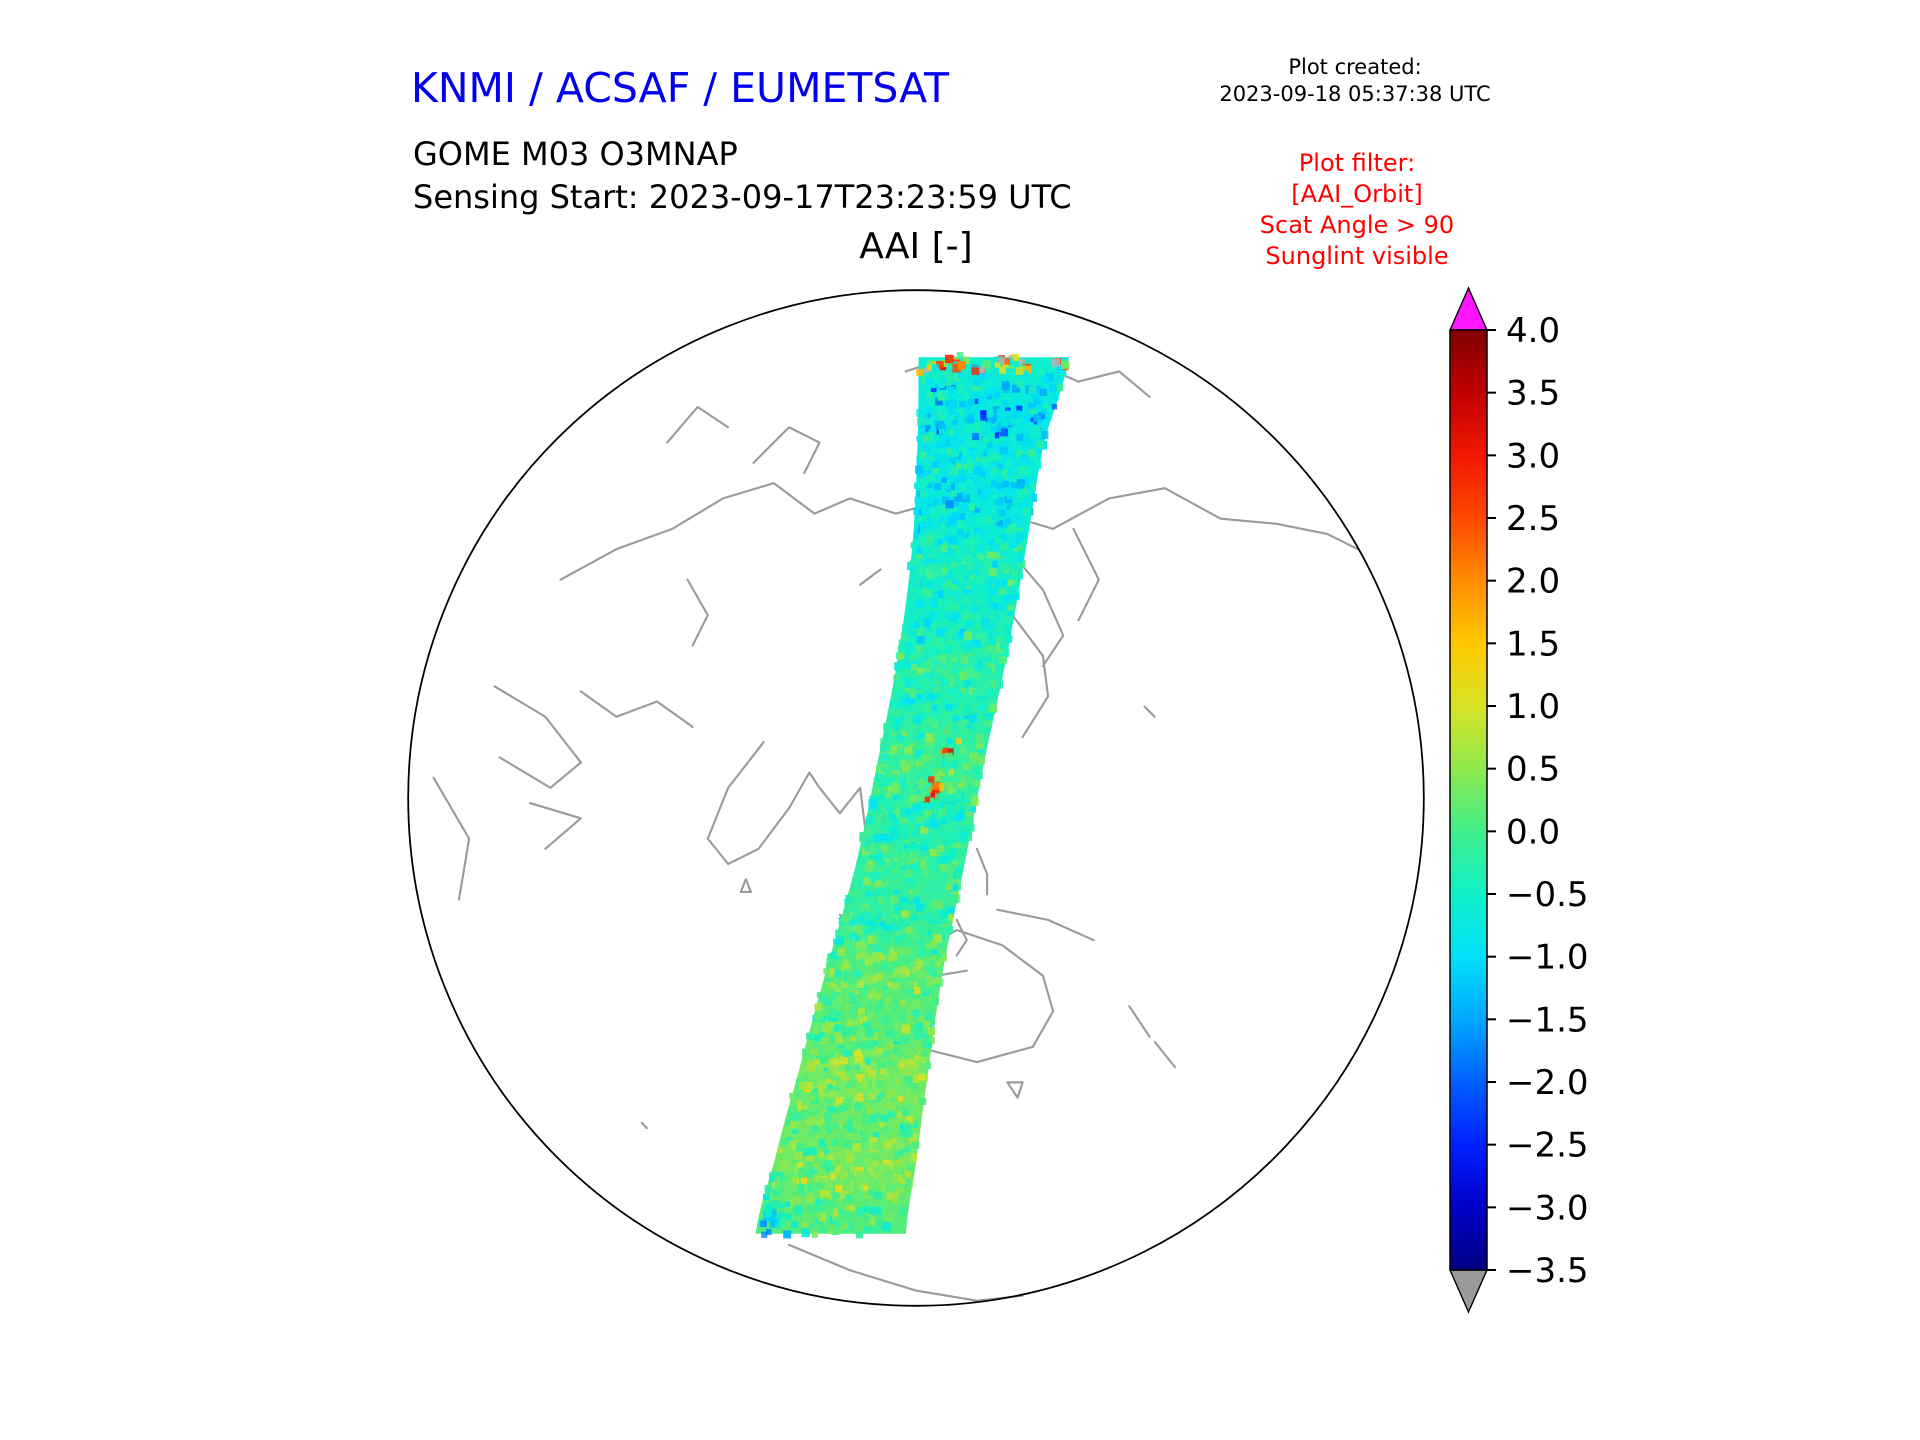 Image resolution: width=1920 pixels, height=1440 pixels. What do you see at coordinates (746, 886) in the screenshot?
I see `coastline-sri-lanka` at bounding box center [746, 886].